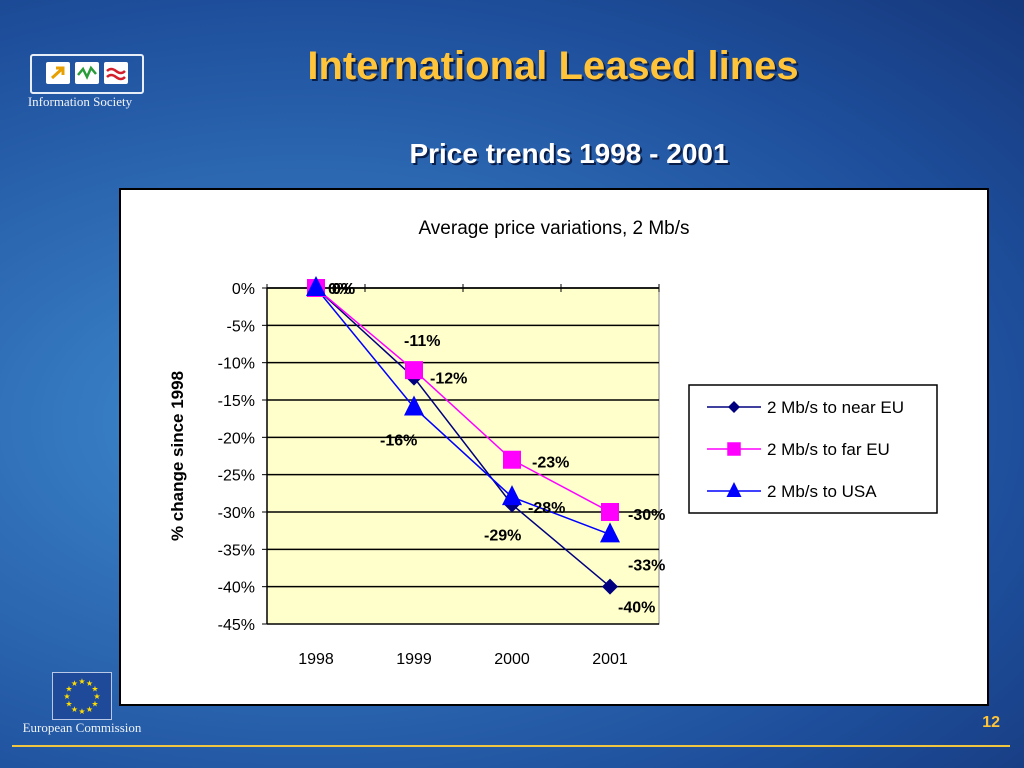 Image resolution: width=1024 pixels, height=768 pixels. What do you see at coordinates (116, 73) in the screenshot?
I see `waves-icon` at bounding box center [116, 73].